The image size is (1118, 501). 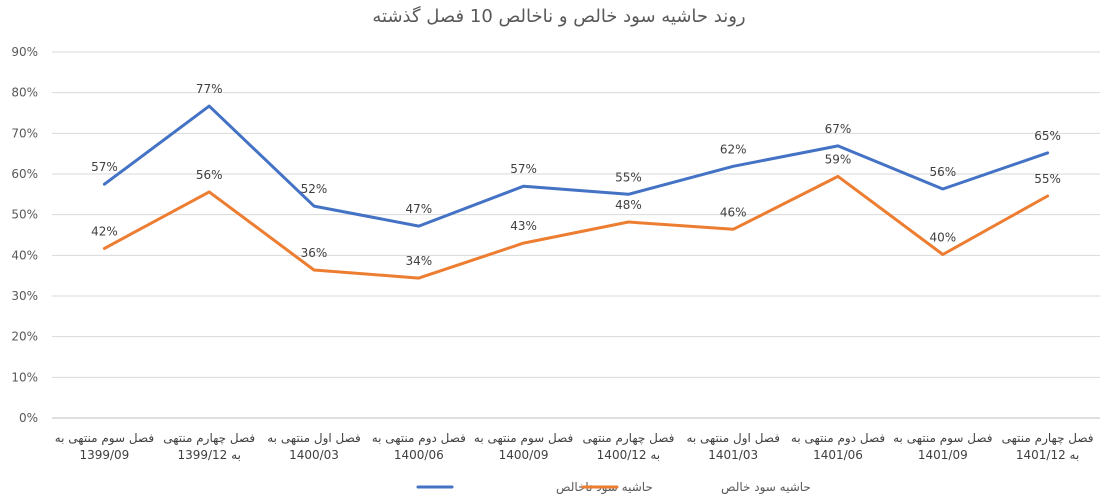 I want to click on legend-label: حاشیه سود خالص, so click(x=766, y=487).